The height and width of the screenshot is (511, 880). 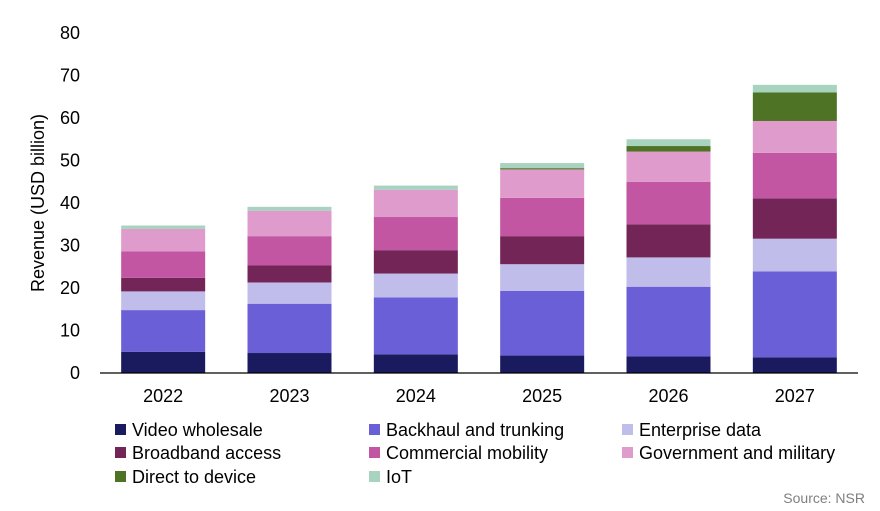 I want to click on y-axis-ticks: 0 10 20 30 40 50 60 70 80, so click(x=70, y=203).